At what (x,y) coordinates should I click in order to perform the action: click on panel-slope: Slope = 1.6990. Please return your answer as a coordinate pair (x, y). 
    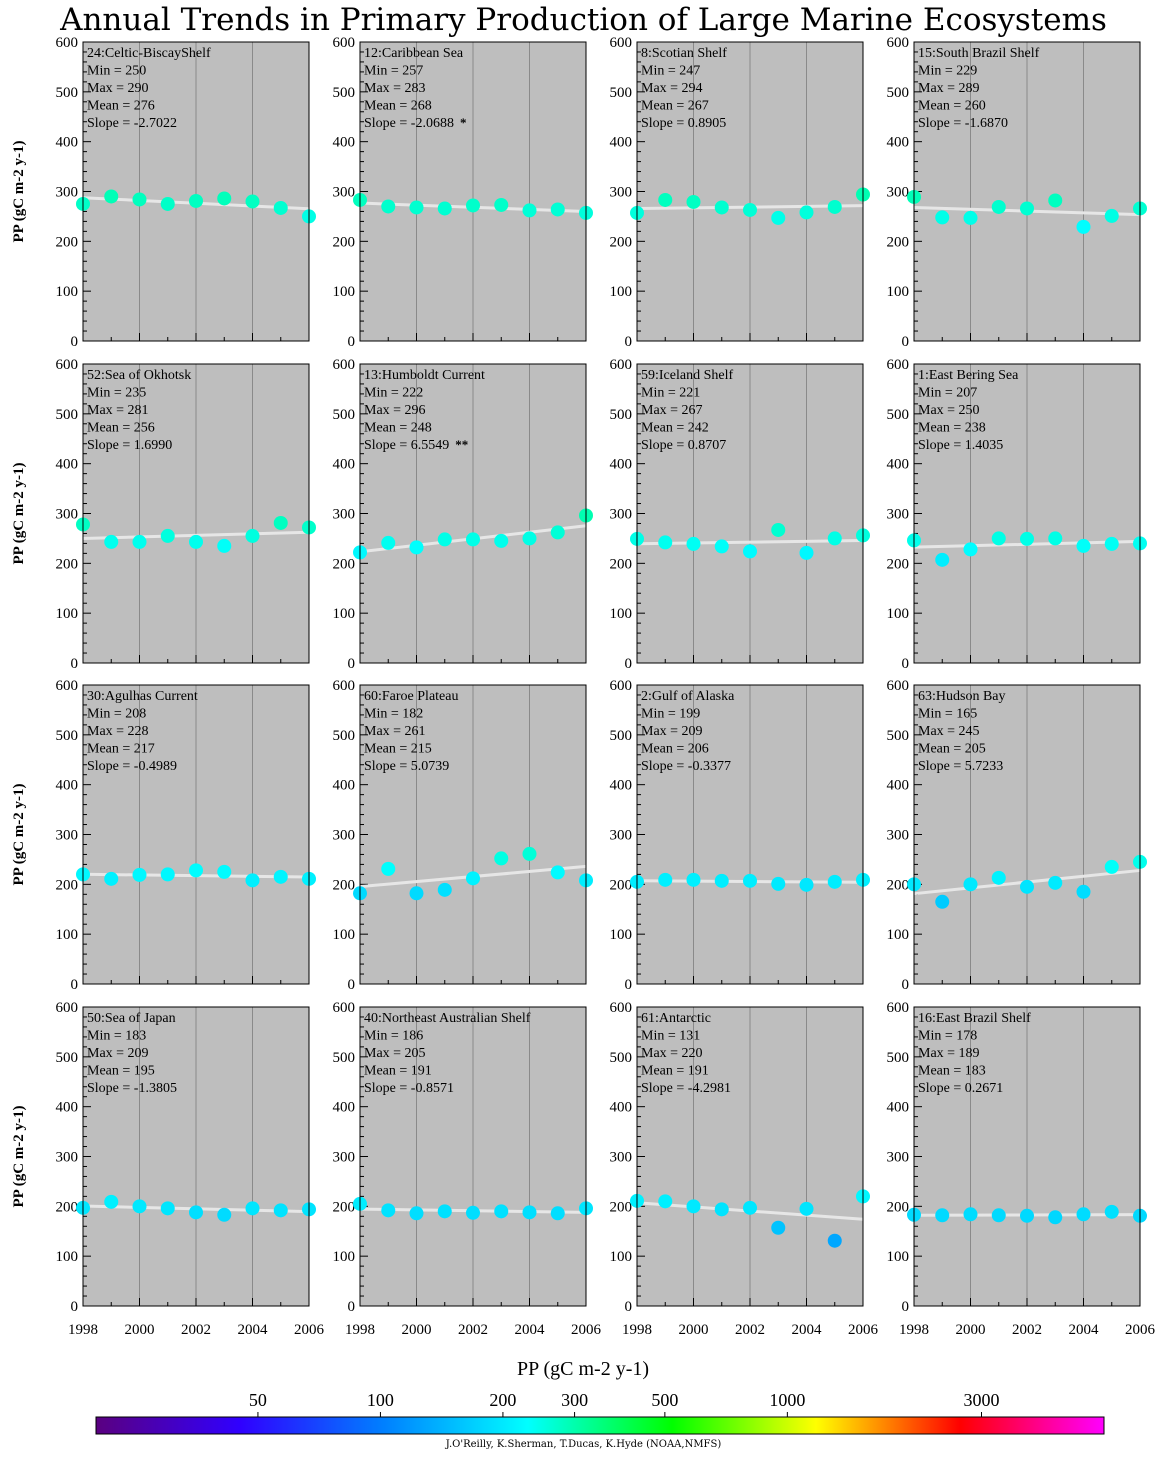
    Looking at the image, I should click on (129, 445).